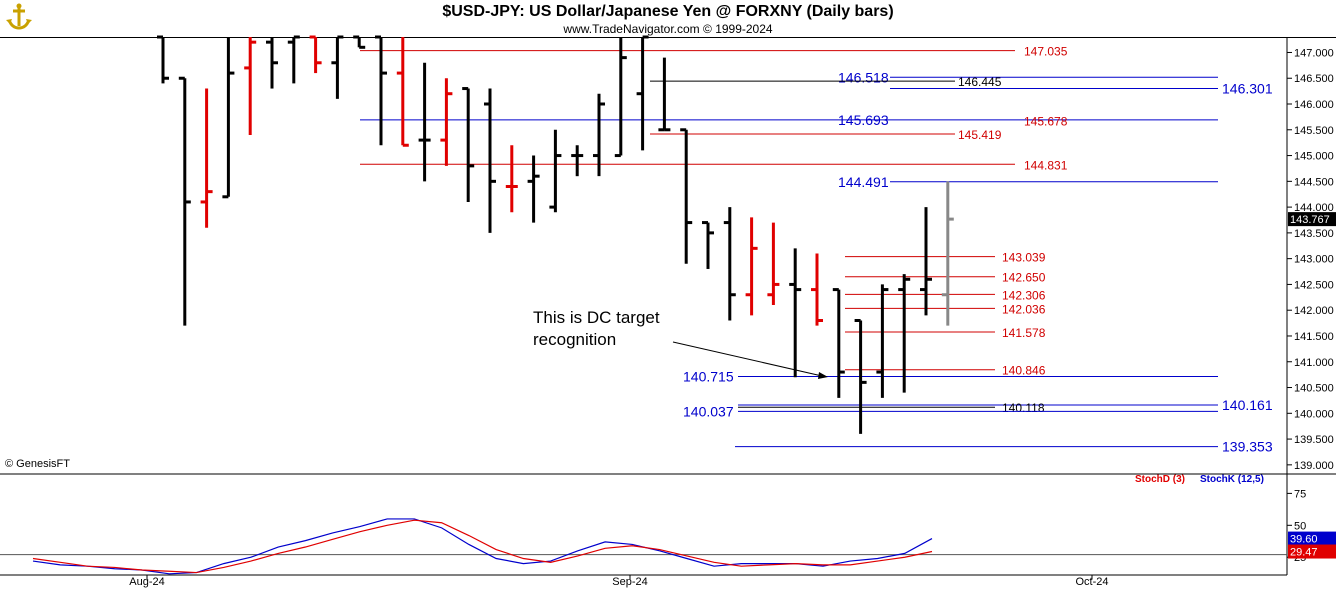 The width and height of the screenshot is (1336, 591). I want to click on anchor-logo-icon, so click(19, 16).